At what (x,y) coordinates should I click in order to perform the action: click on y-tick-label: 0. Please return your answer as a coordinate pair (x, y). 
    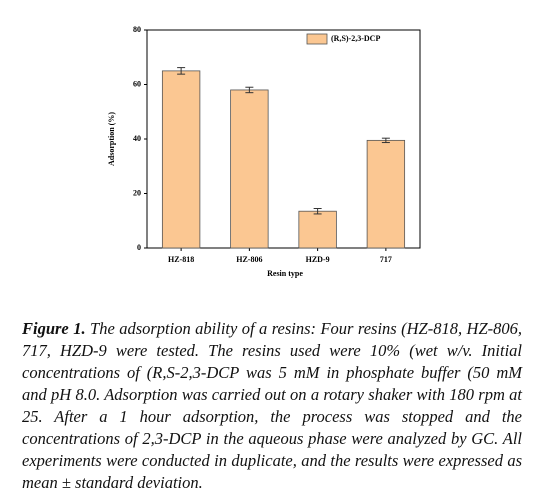
    Looking at the image, I should click on (139, 247).